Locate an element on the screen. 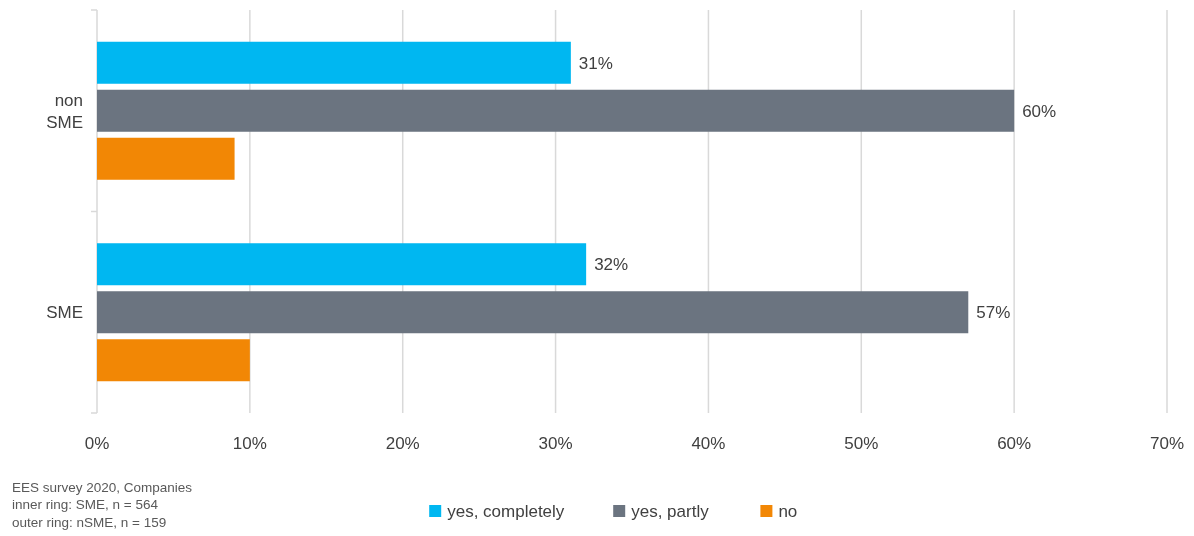 This screenshot has width=1194, height=536. x-tick-label: 60% is located at coordinates (1014, 443).